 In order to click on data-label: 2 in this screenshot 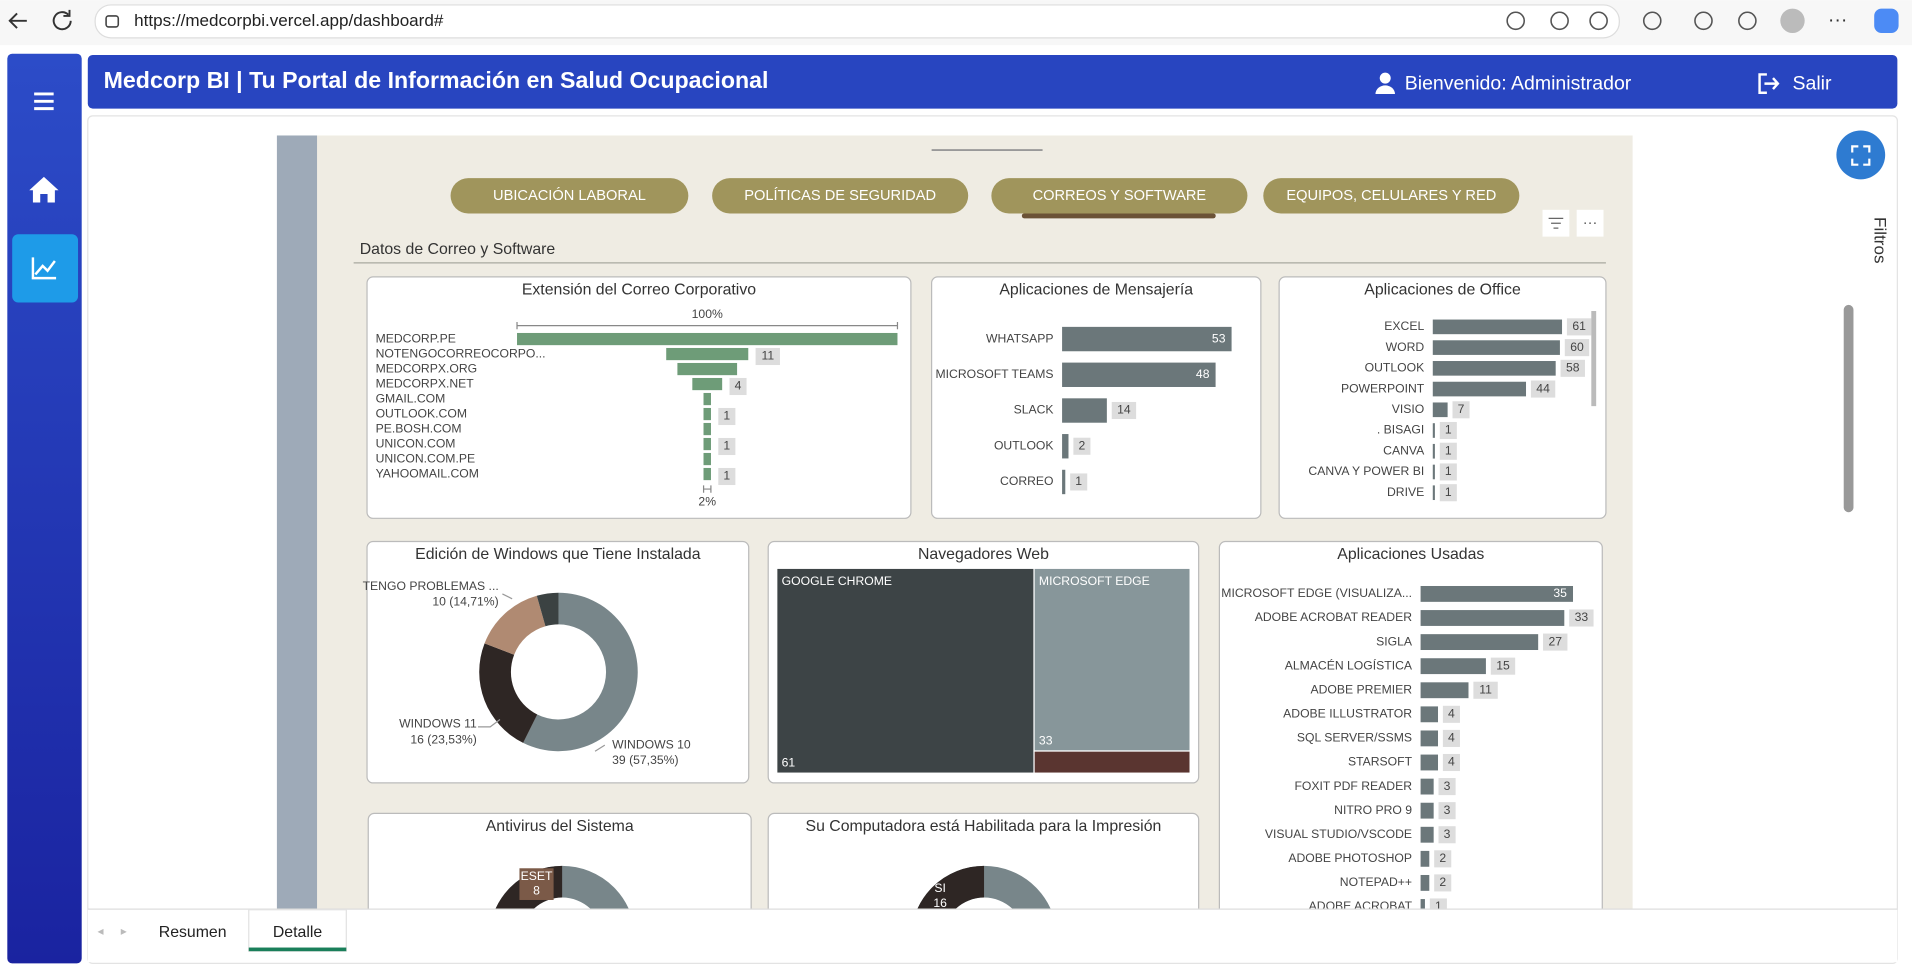, I will do `click(1442, 882)`.